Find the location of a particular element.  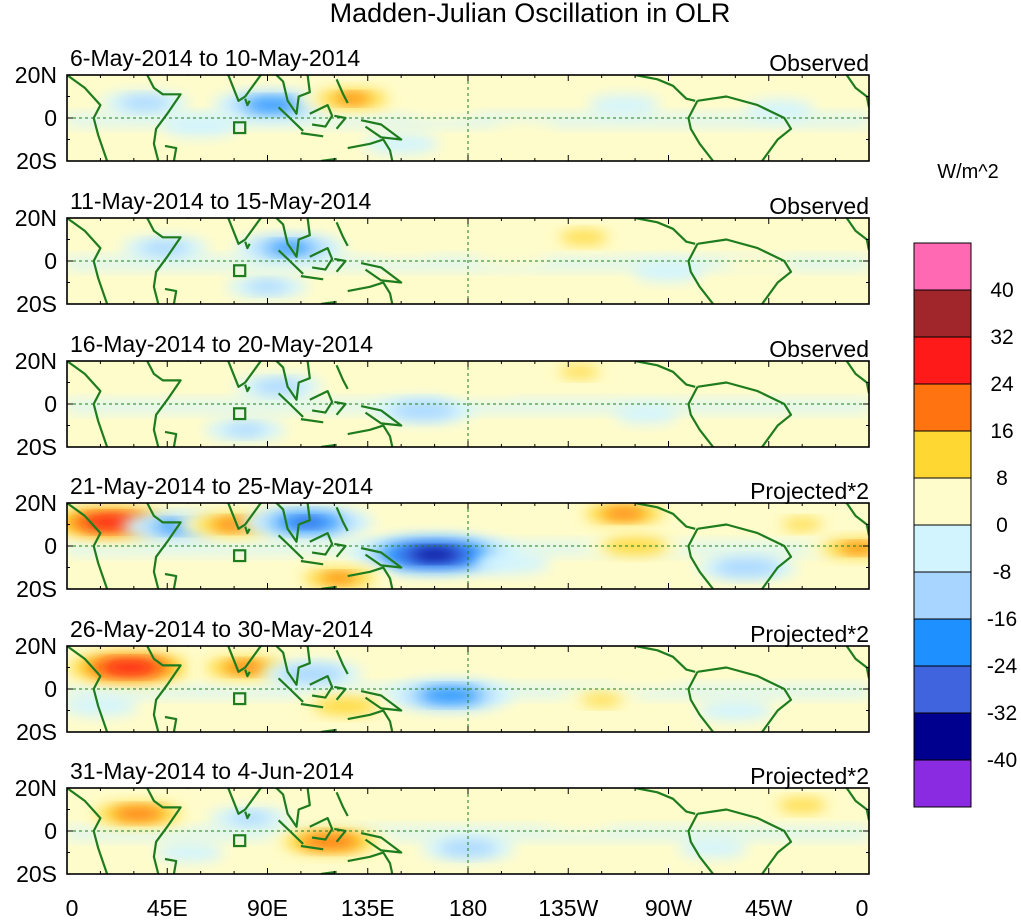

y-tick-label: 20S is located at coordinates (36, 304).